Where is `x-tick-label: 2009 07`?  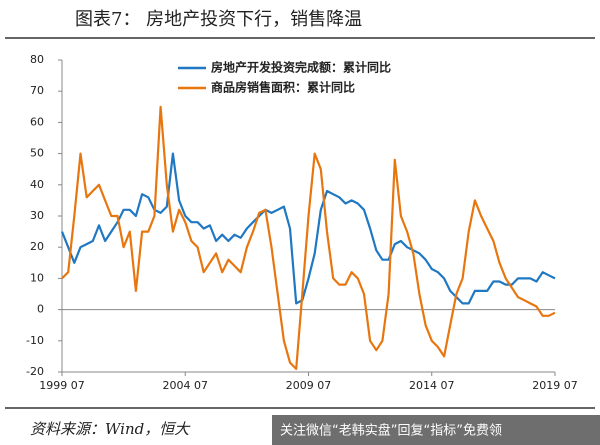 x-tick-label: 2009 07 is located at coordinates (309, 385).